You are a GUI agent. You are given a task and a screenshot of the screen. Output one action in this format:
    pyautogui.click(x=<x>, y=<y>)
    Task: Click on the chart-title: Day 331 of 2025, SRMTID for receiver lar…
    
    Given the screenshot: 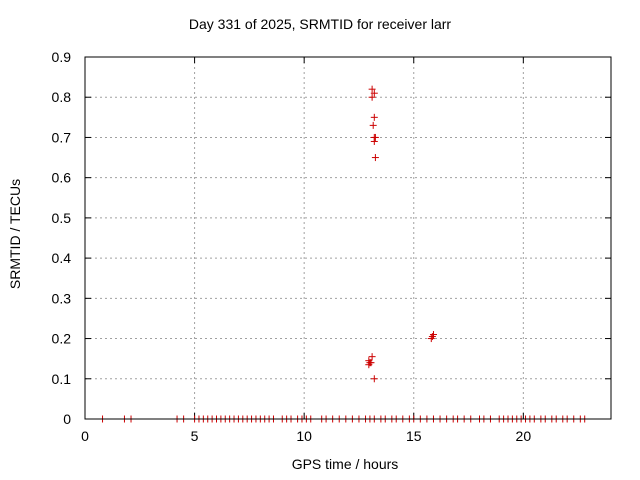 What is the action you would take?
    pyautogui.click(x=320, y=24)
    